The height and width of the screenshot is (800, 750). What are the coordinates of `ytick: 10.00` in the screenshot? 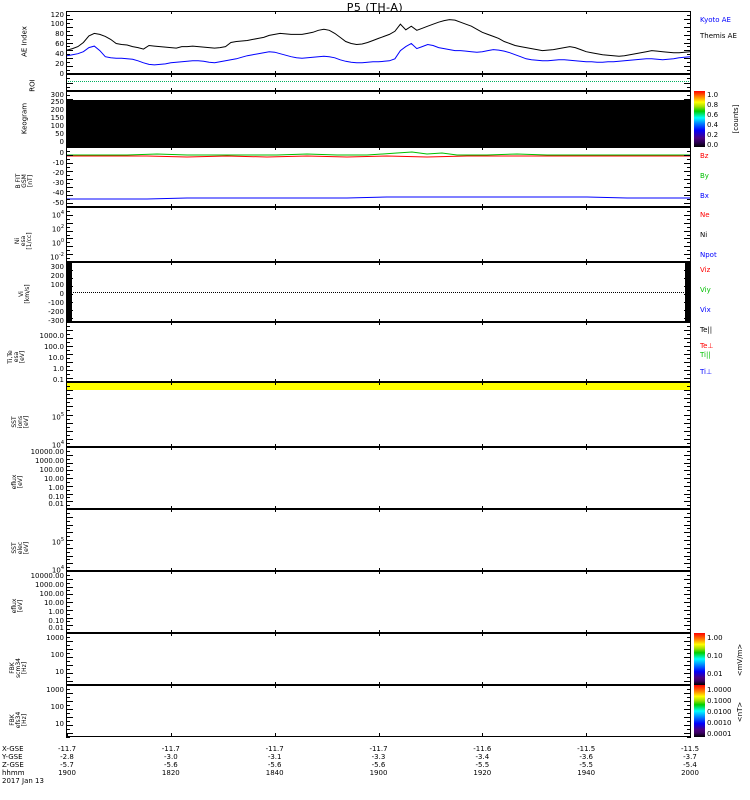 It's located at (53, 479).